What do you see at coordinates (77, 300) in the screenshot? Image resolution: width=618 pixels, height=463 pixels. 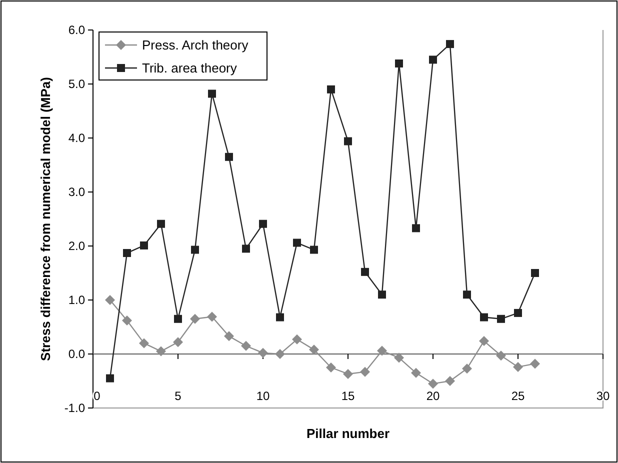 I see `y-tick-label: 1.0` at bounding box center [77, 300].